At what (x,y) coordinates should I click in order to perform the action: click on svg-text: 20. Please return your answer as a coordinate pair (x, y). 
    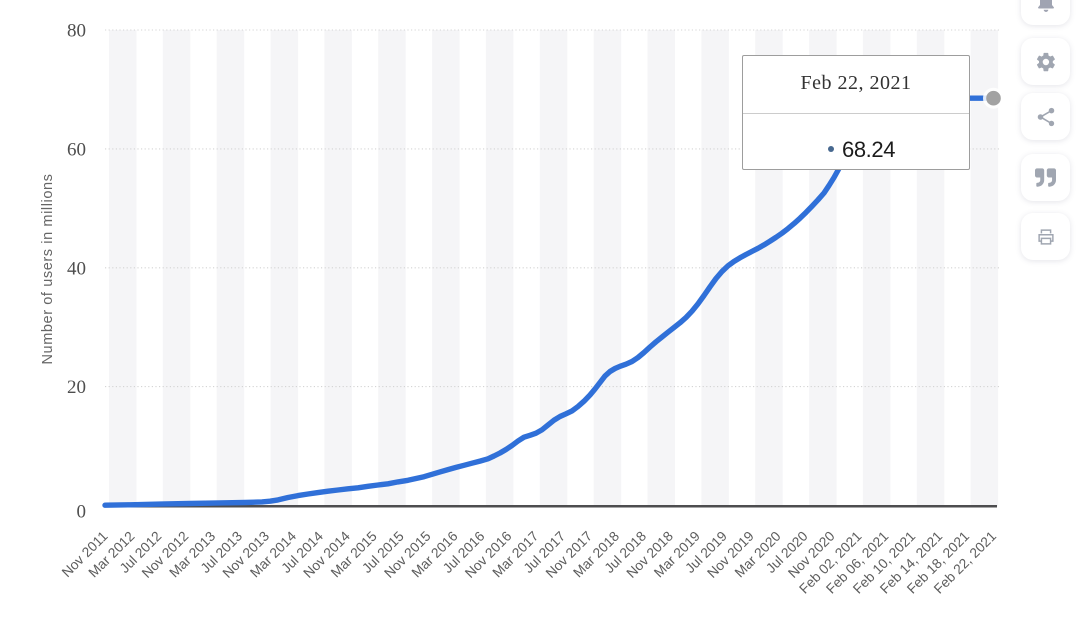
    Looking at the image, I should click on (76, 387).